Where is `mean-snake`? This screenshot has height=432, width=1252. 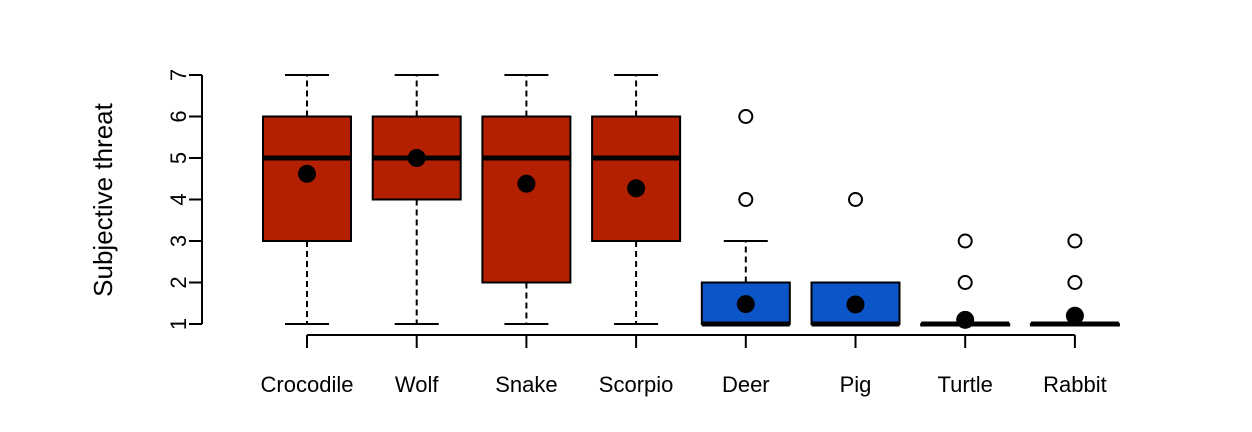 mean-snake is located at coordinates (526, 183).